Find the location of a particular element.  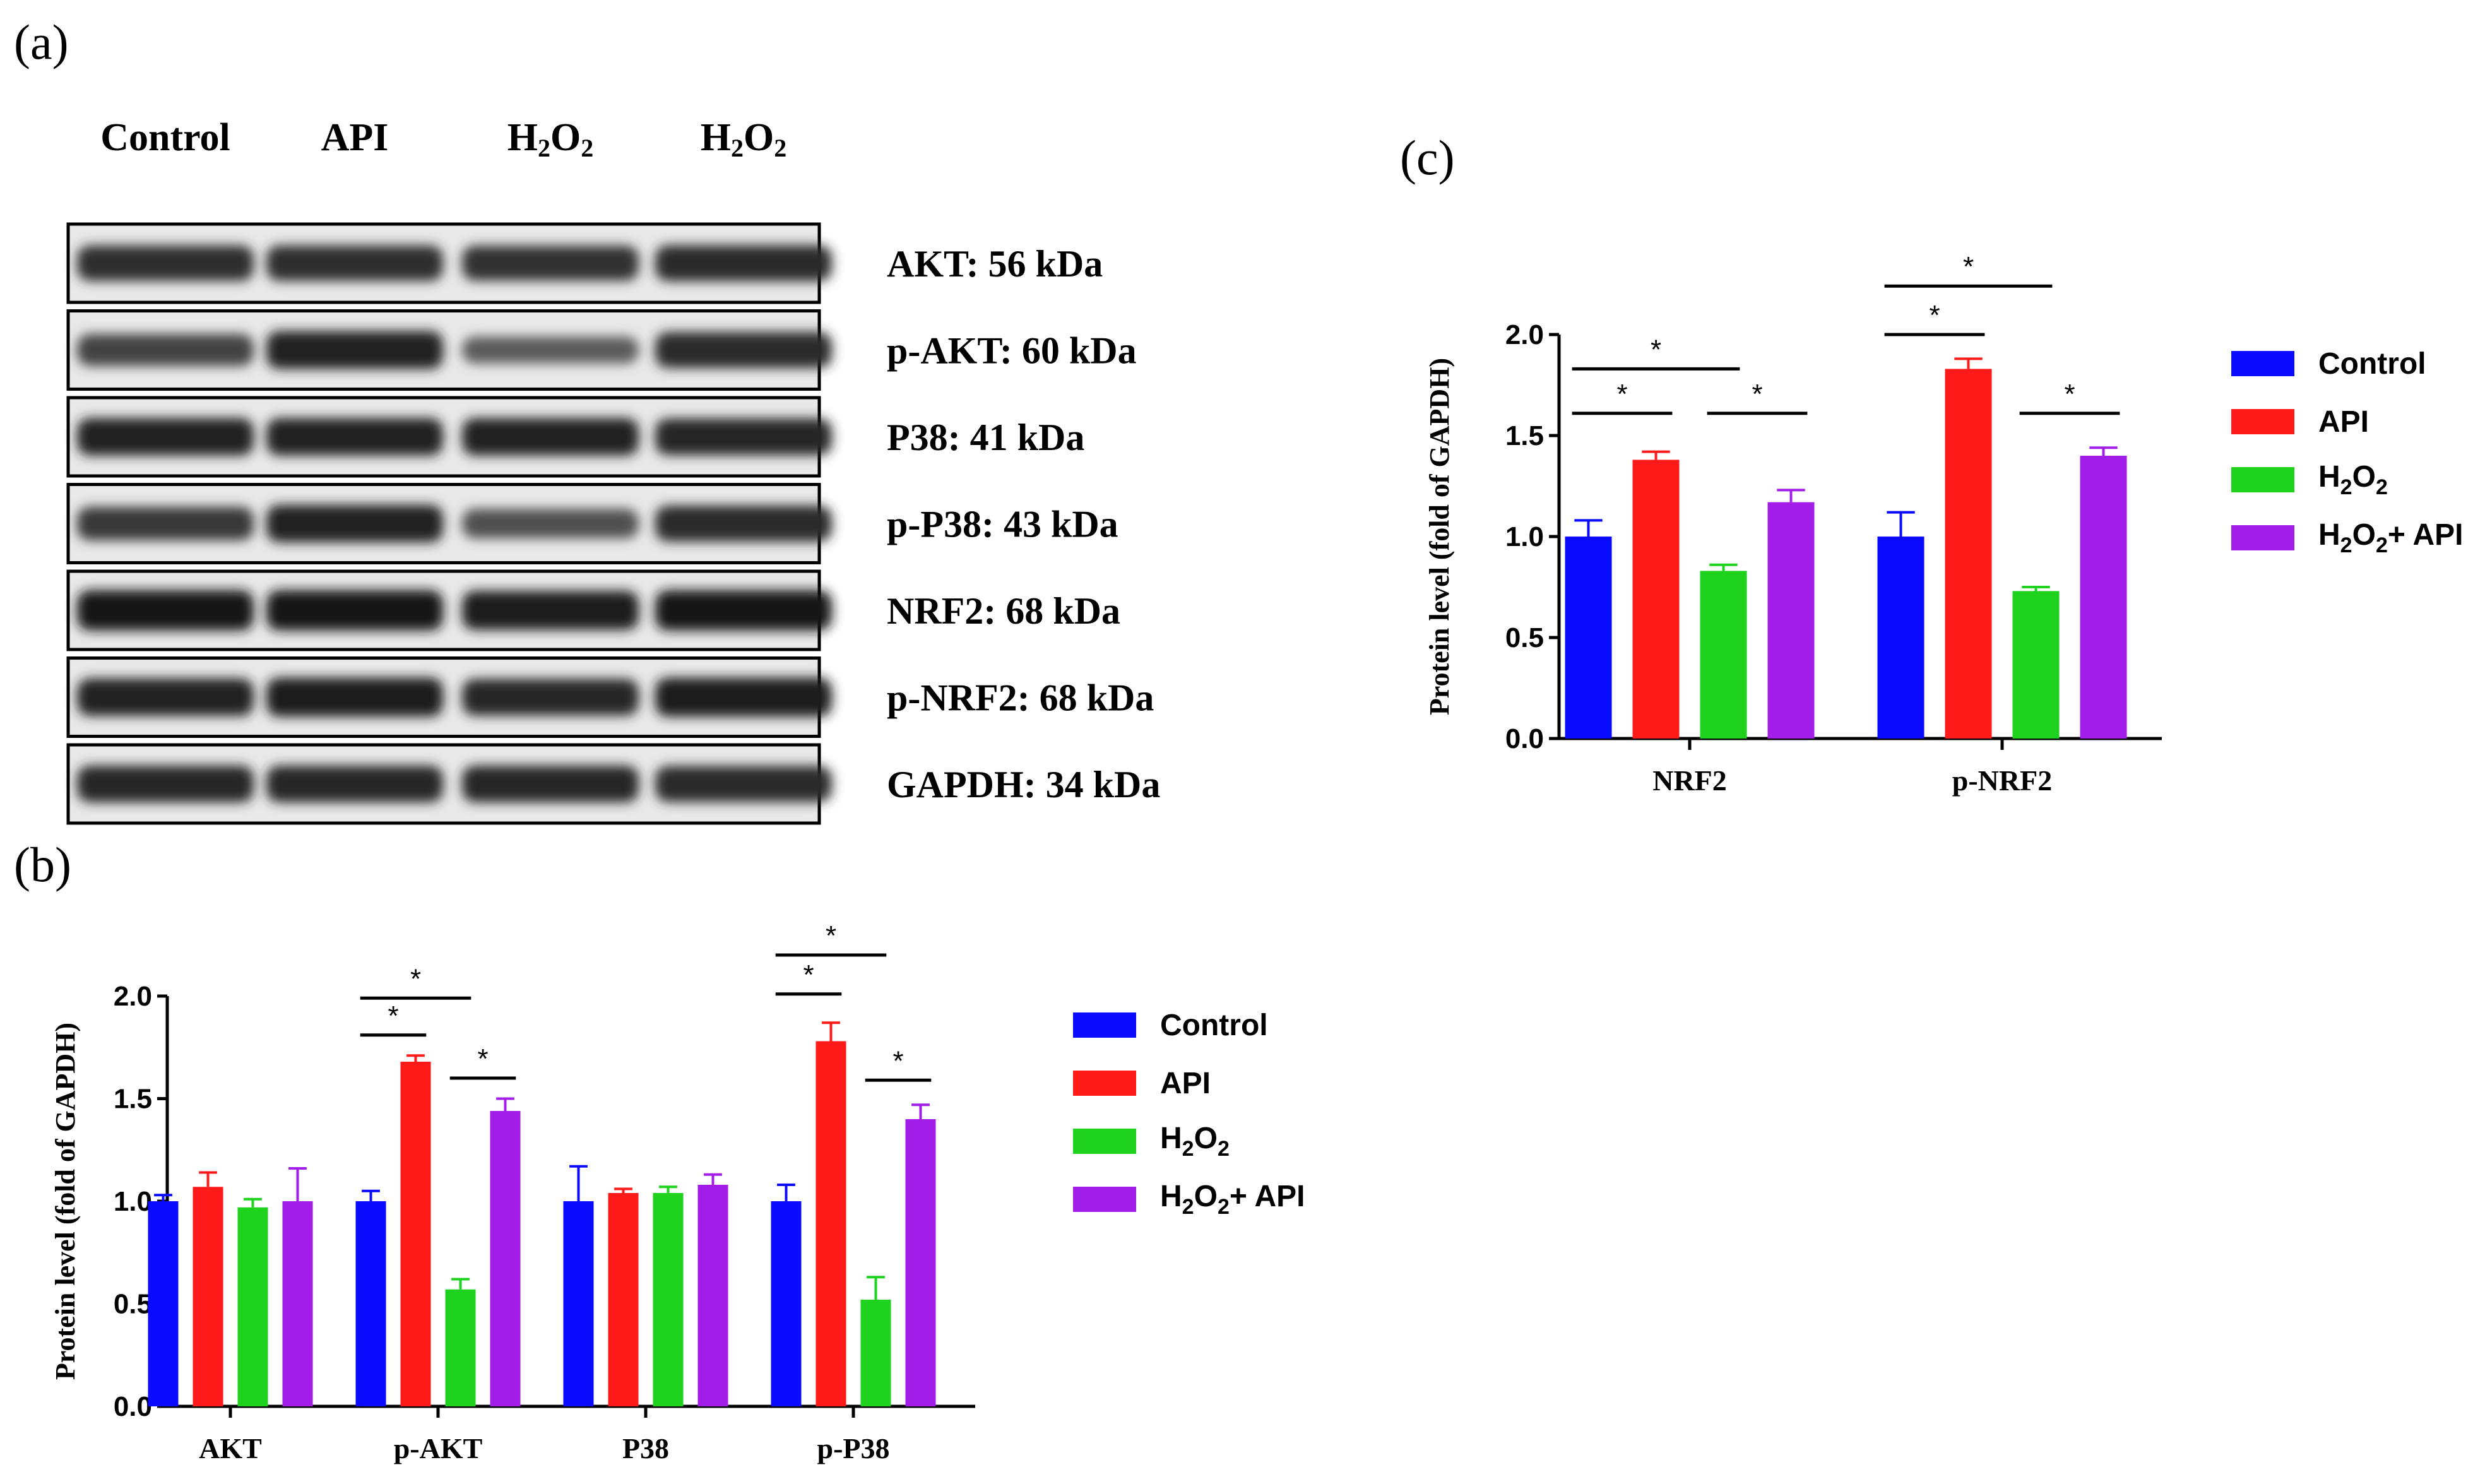

legend-item: API is located at coordinates (1189, 1083).